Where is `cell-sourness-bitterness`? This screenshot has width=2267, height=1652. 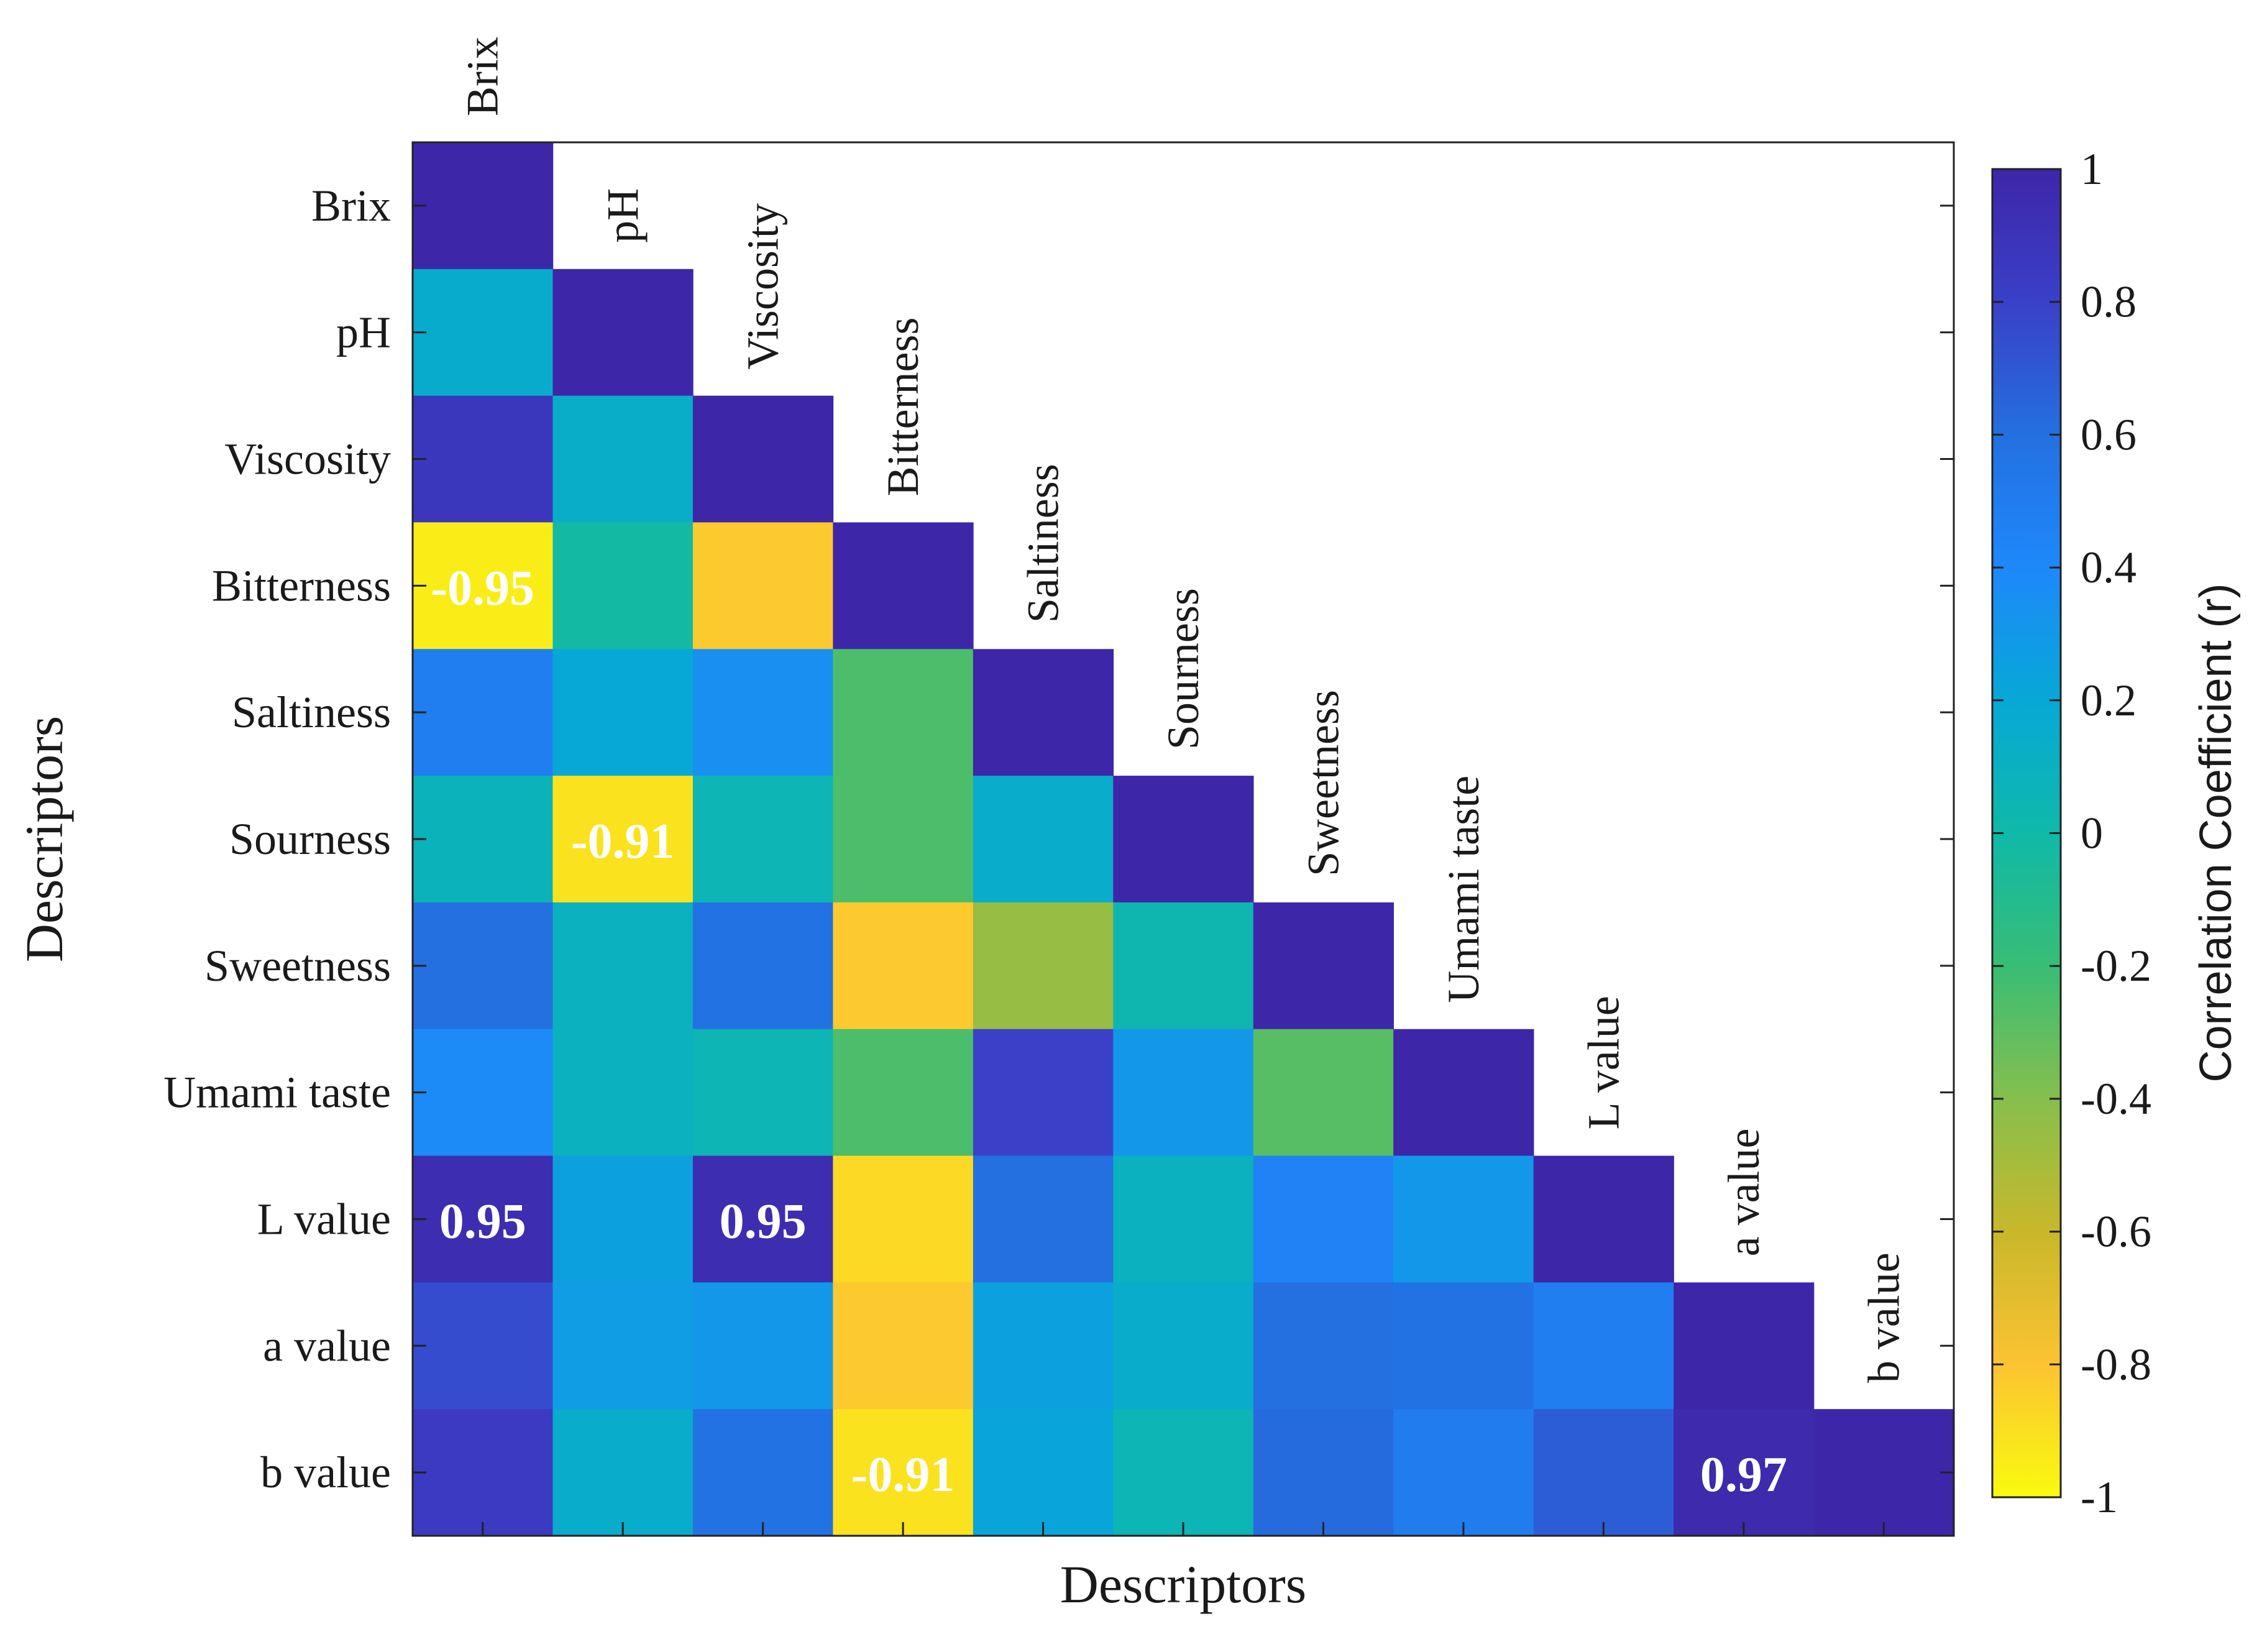
cell-sourness-bitterness is located at coordinates (903, 839).